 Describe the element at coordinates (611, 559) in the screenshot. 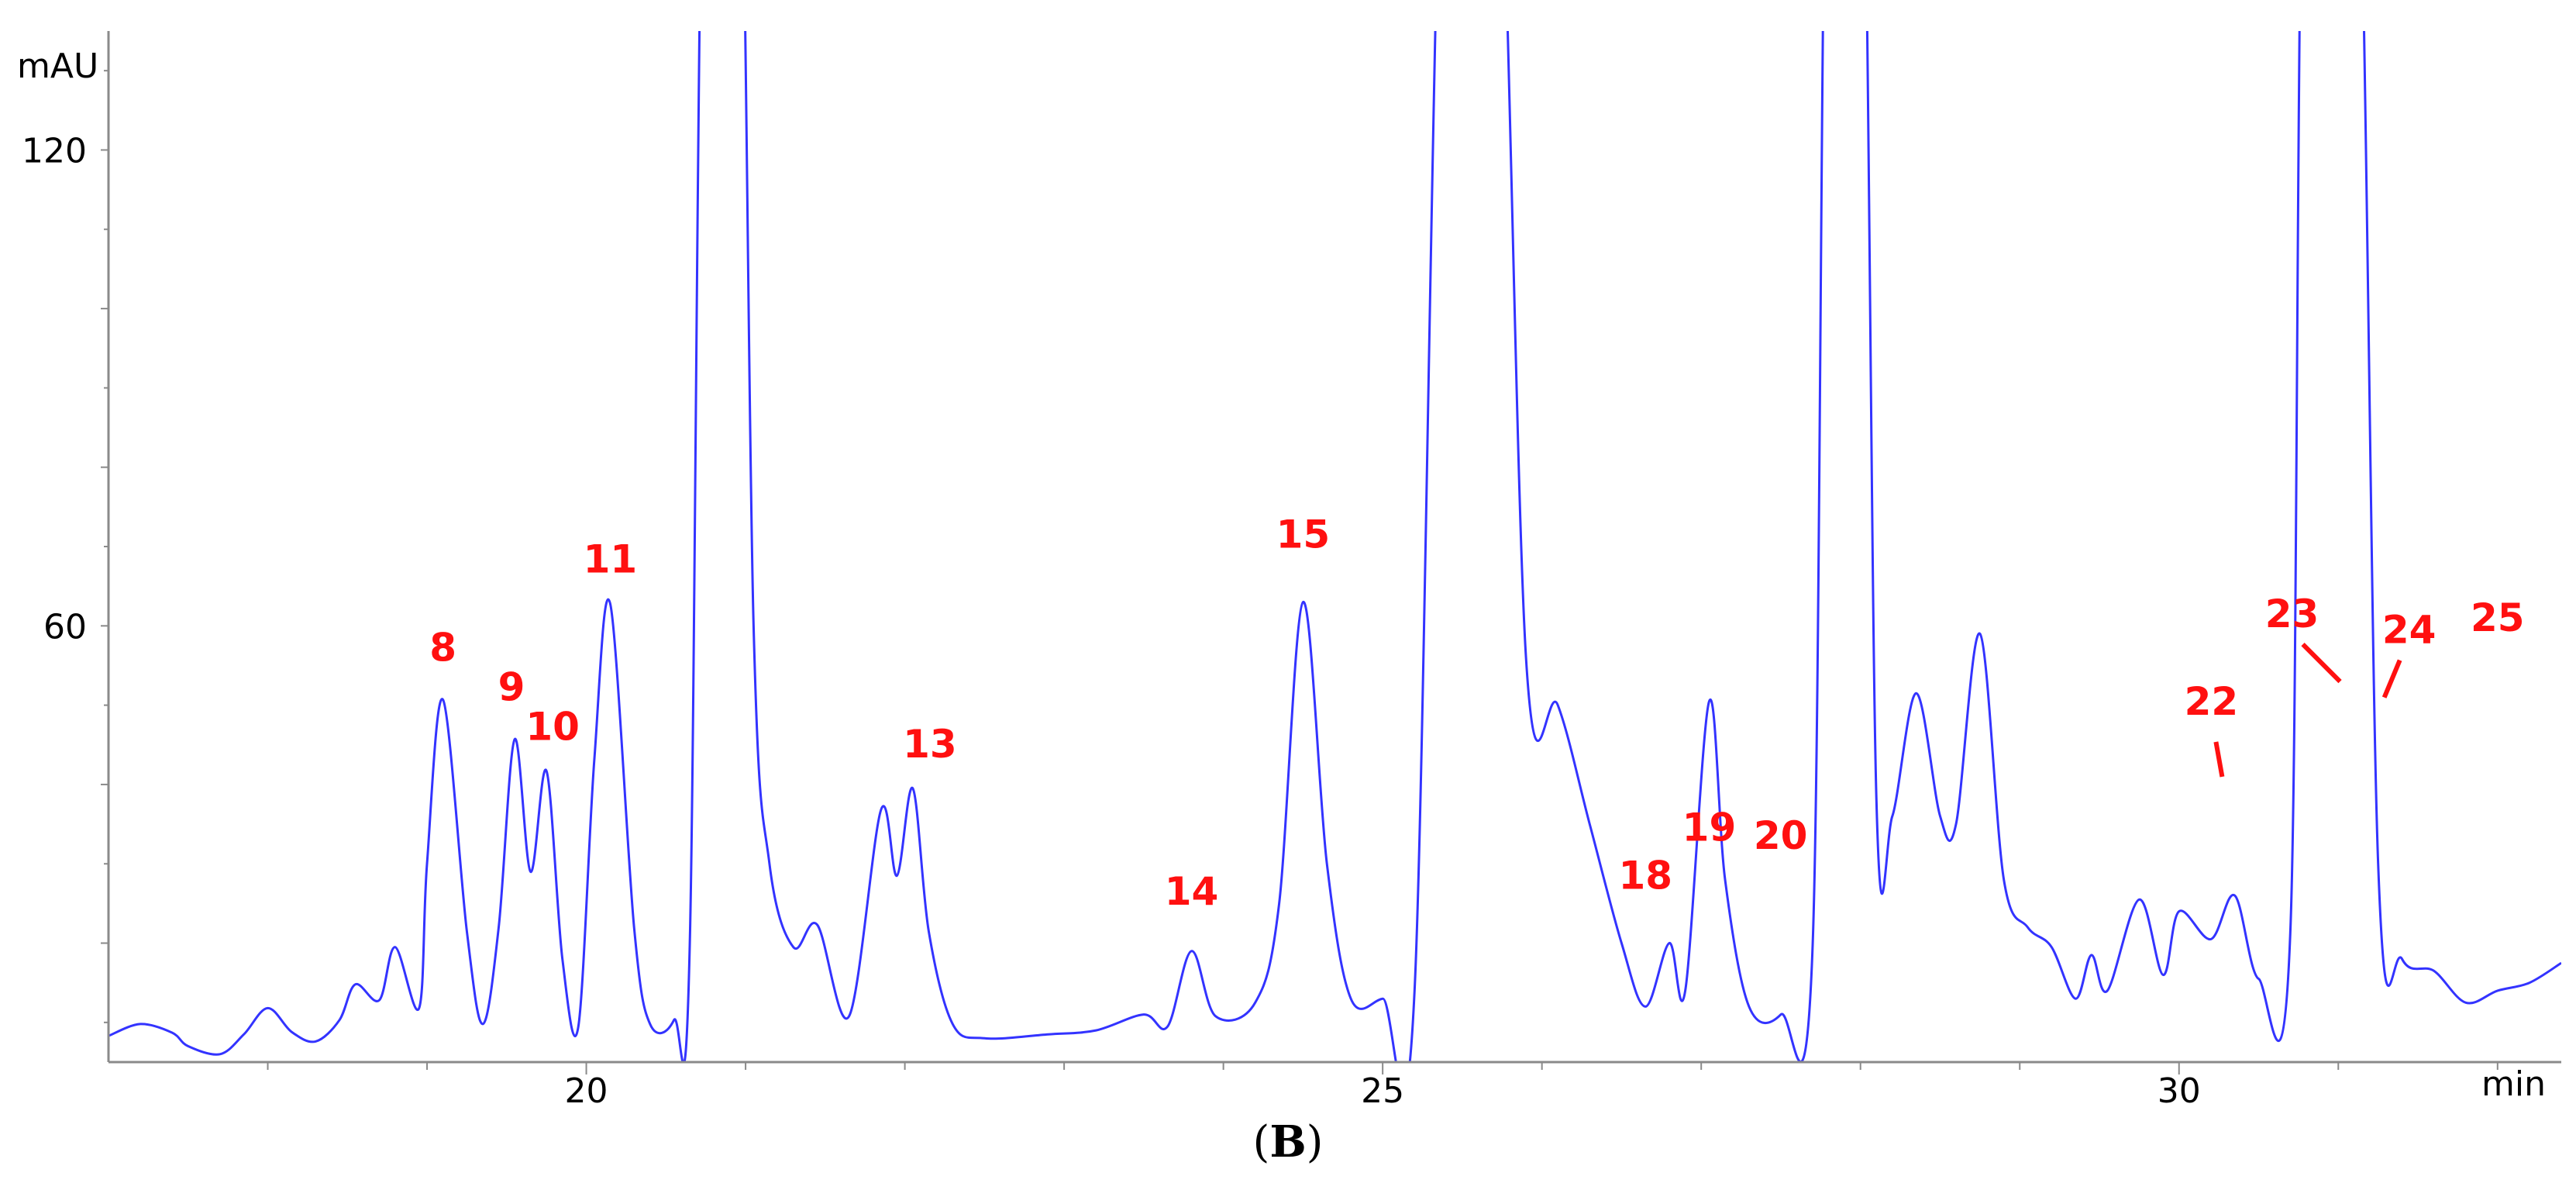

I see `peak-label-11: 11` at that location.